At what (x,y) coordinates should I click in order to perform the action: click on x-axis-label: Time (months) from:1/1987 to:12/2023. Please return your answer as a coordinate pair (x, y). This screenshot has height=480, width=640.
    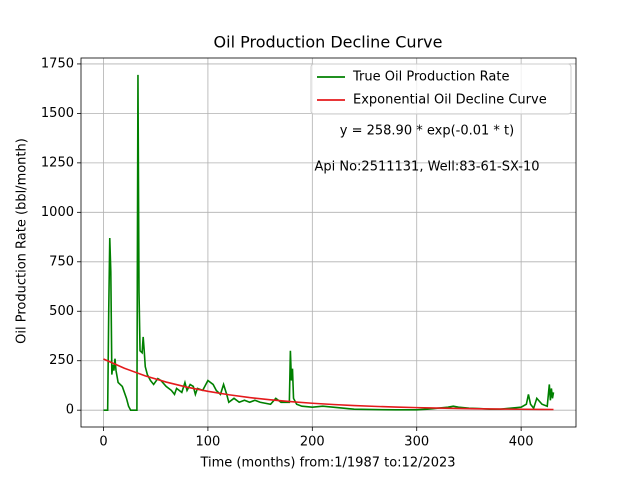
    Looking at the image, I should click on (327, 463).